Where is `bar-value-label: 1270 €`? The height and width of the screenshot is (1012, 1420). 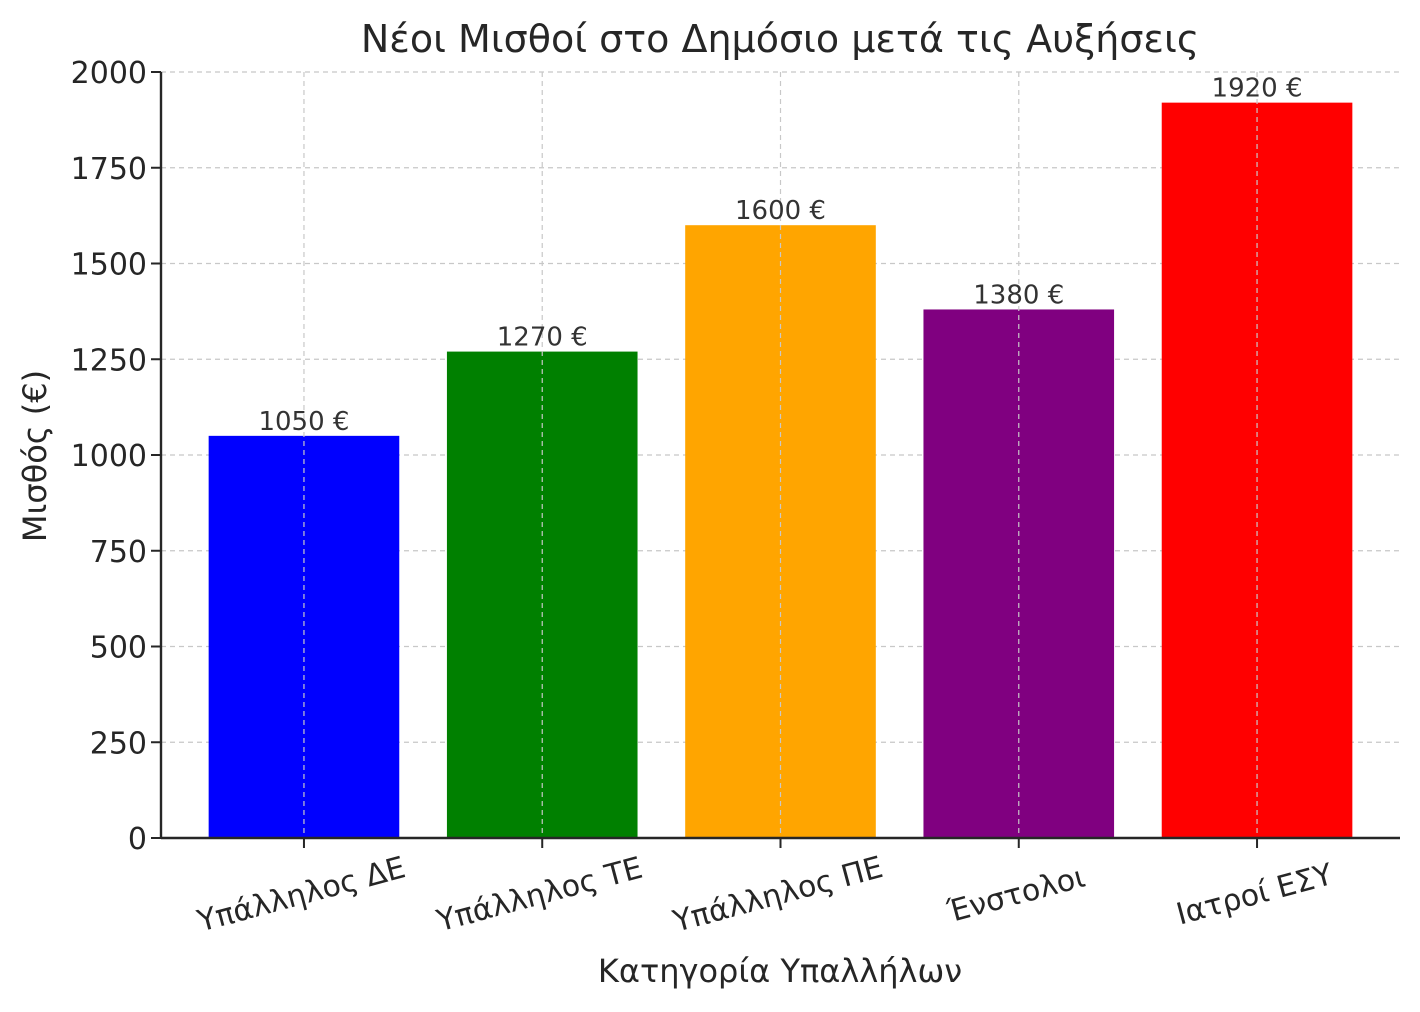
bar-value-label: 1270 € is located at coordinates (542, 338).